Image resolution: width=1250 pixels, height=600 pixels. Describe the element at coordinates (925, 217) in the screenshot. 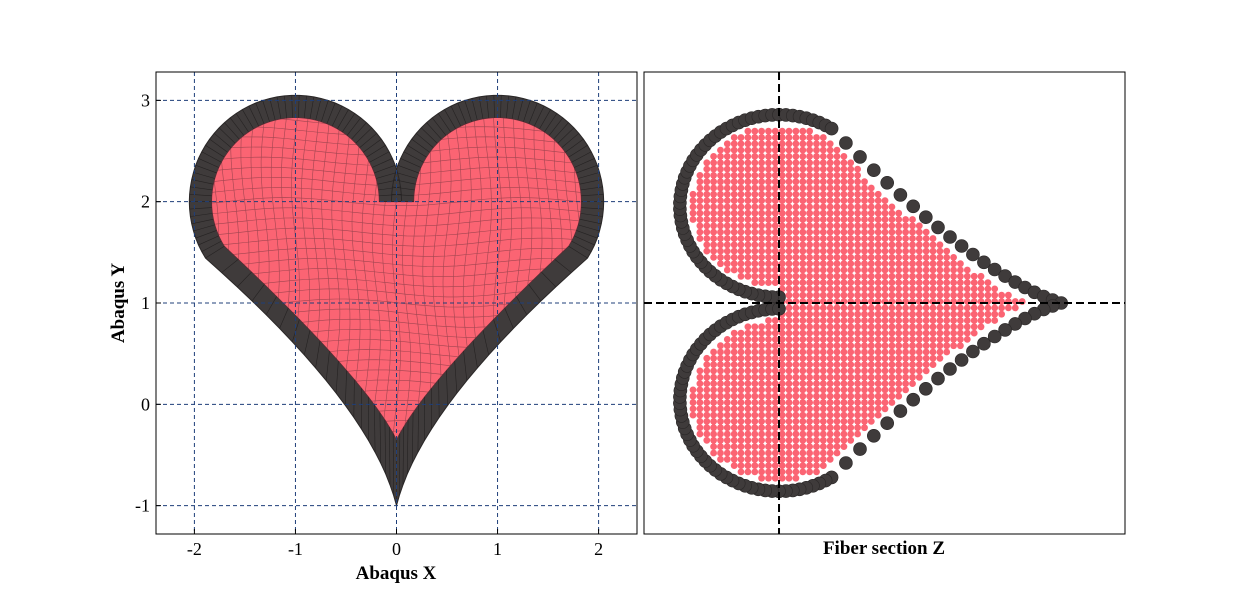

I see `tube-fiber` at that location.